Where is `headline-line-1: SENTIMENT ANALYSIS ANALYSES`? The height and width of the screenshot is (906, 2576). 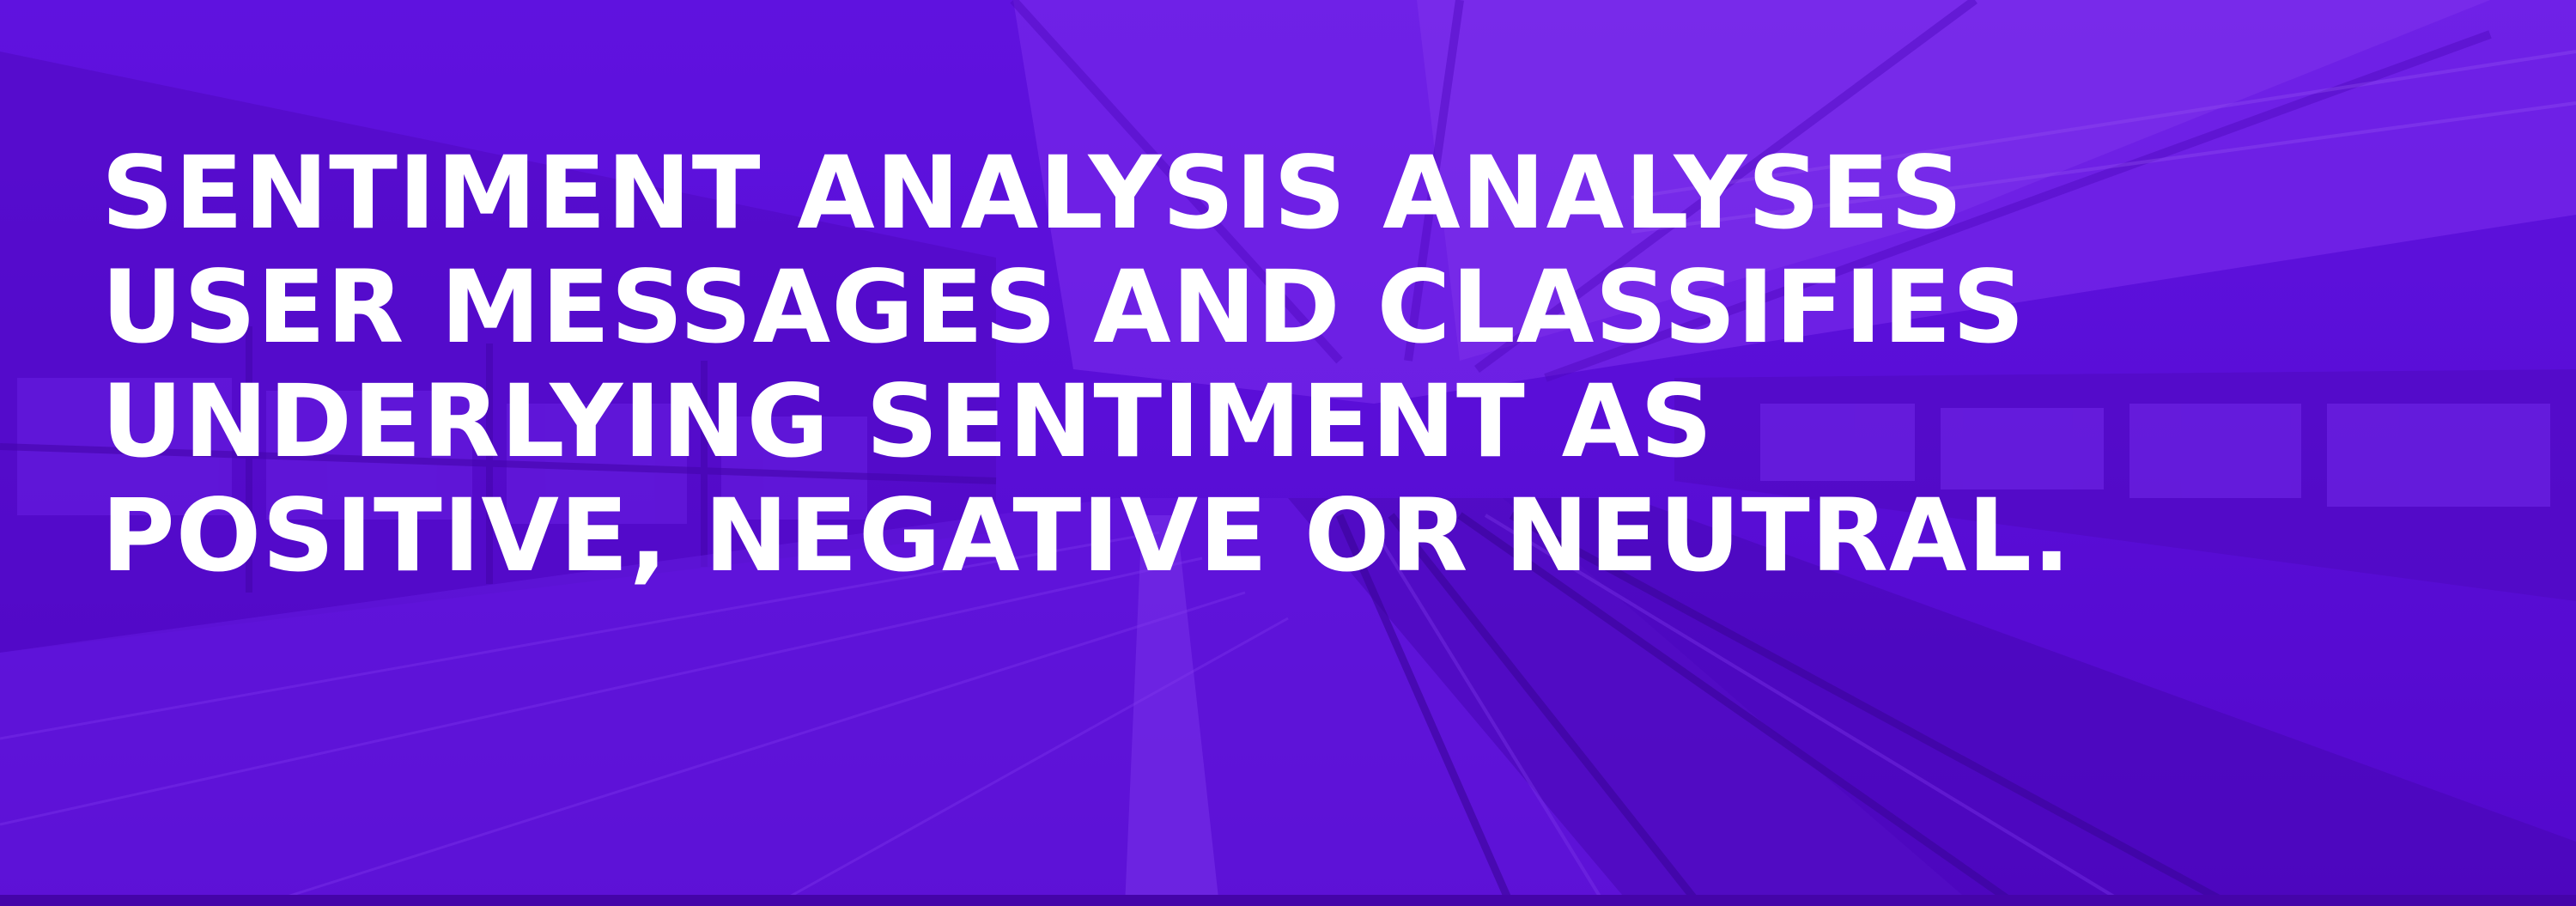 headline-line-1: SENTIMENT ANALYSIS ANALYSES is located at coordinates (1032, 193).